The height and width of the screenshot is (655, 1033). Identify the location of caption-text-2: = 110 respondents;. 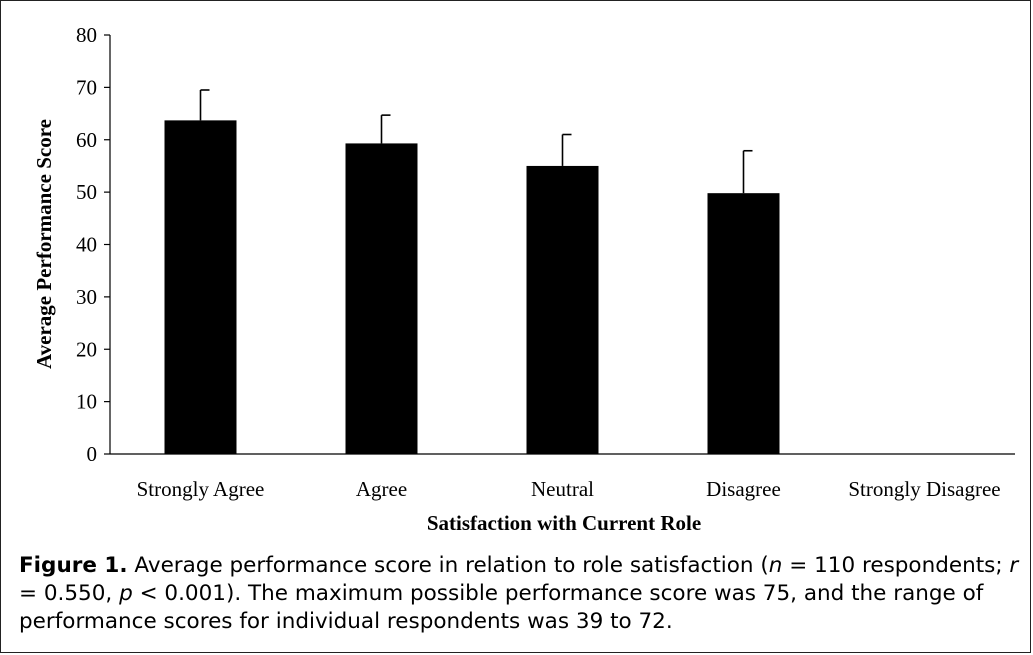
(896, 565).